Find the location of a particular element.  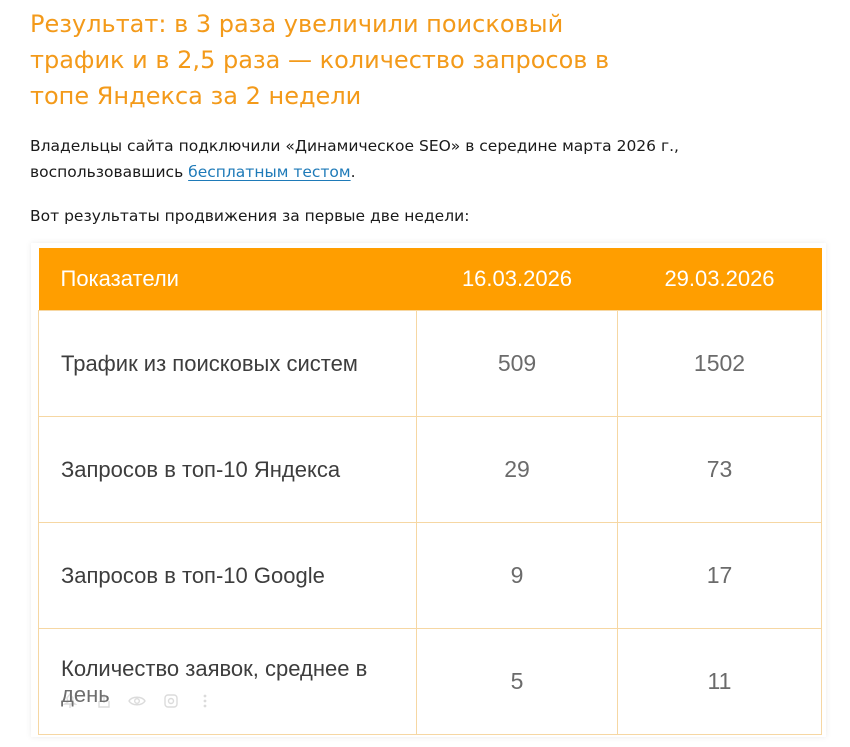

table-row: Трафик из поисковых систем 509 1502 is located at coordinates (430, 363).